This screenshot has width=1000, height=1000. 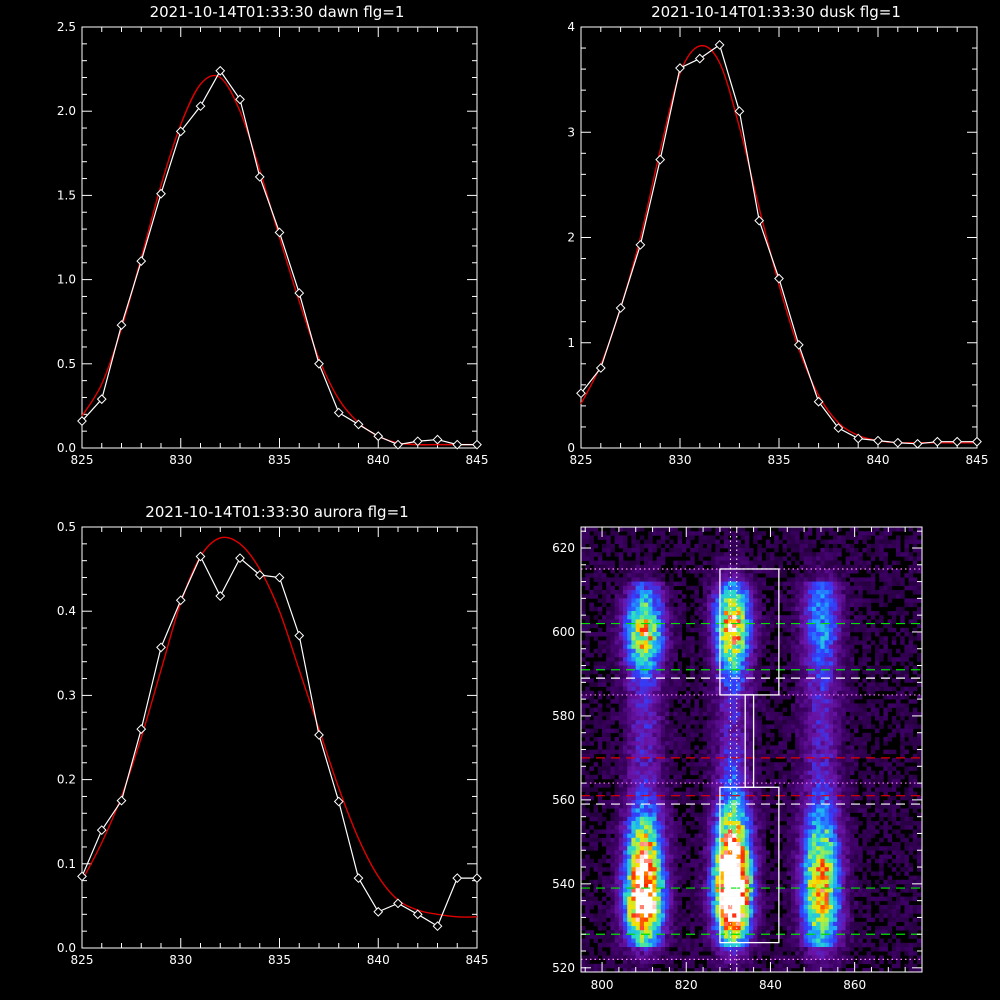 What do you see at coordinates (180, 131) in the screenshot?
I see `dawn-data-point` at bounding box center [180, 131].